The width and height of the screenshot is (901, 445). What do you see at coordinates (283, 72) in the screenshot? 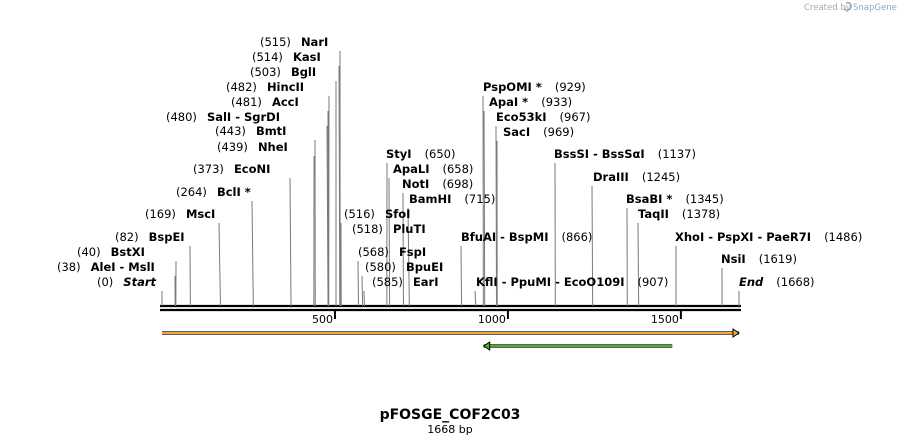
I see `site-bgli: (503) BglI` at bounding box center [283, 72].